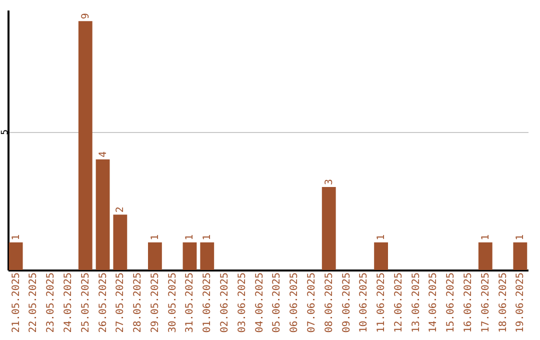 The width and height of the screenshot is (540, 340). What do you see at coordinates (68, 302) in the screenshot?
I see `x-tick-label: 24.05.2025` at bounding box center [68, 302].